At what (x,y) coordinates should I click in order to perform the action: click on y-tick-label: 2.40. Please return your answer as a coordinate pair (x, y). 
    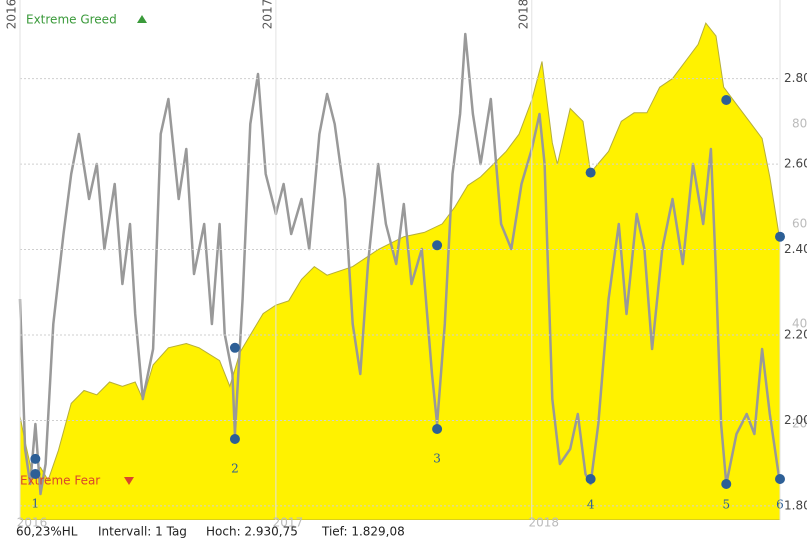
    Looking at the image, I should click on (795, 249).